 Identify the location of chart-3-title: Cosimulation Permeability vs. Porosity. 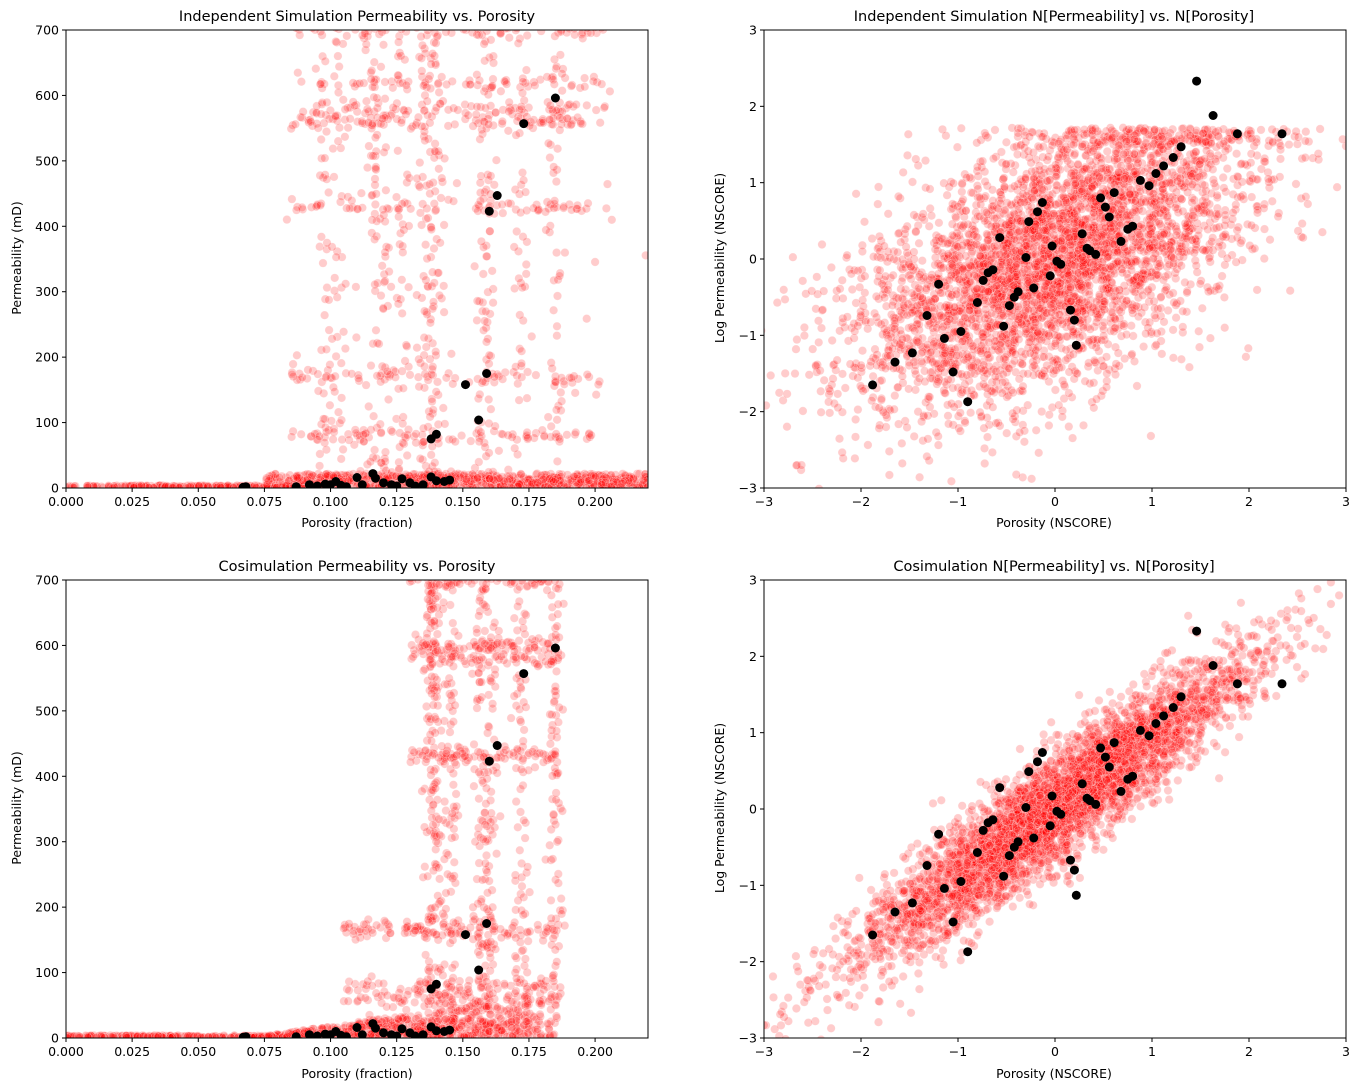
(357, 567).